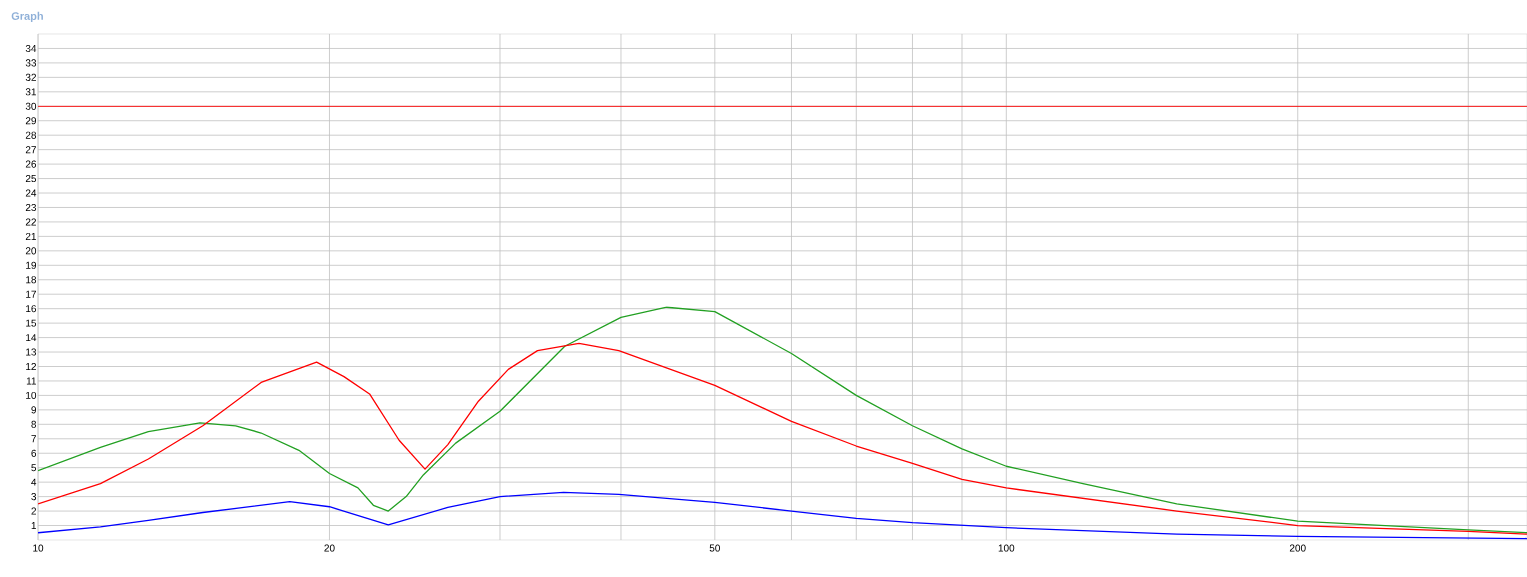  I want to click on y-tick-label: 13, so click(31, 352).